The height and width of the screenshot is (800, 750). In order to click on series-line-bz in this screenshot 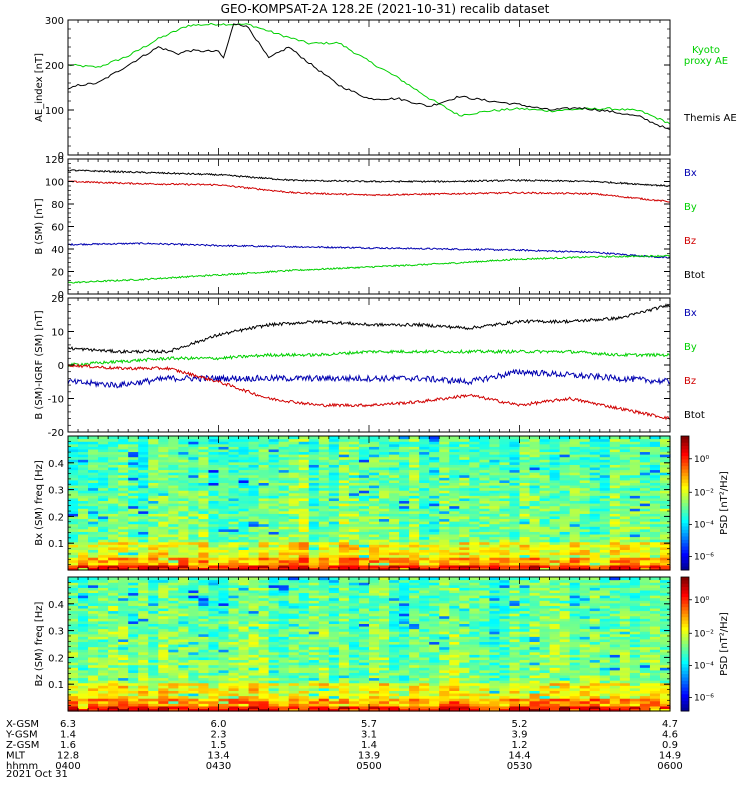, I will do `click(369, 191)`.